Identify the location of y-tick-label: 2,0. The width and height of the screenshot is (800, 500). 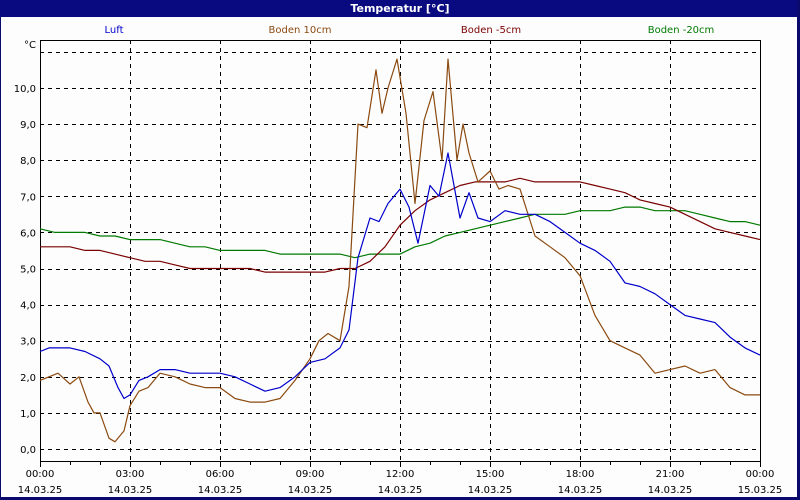
(28, 378).